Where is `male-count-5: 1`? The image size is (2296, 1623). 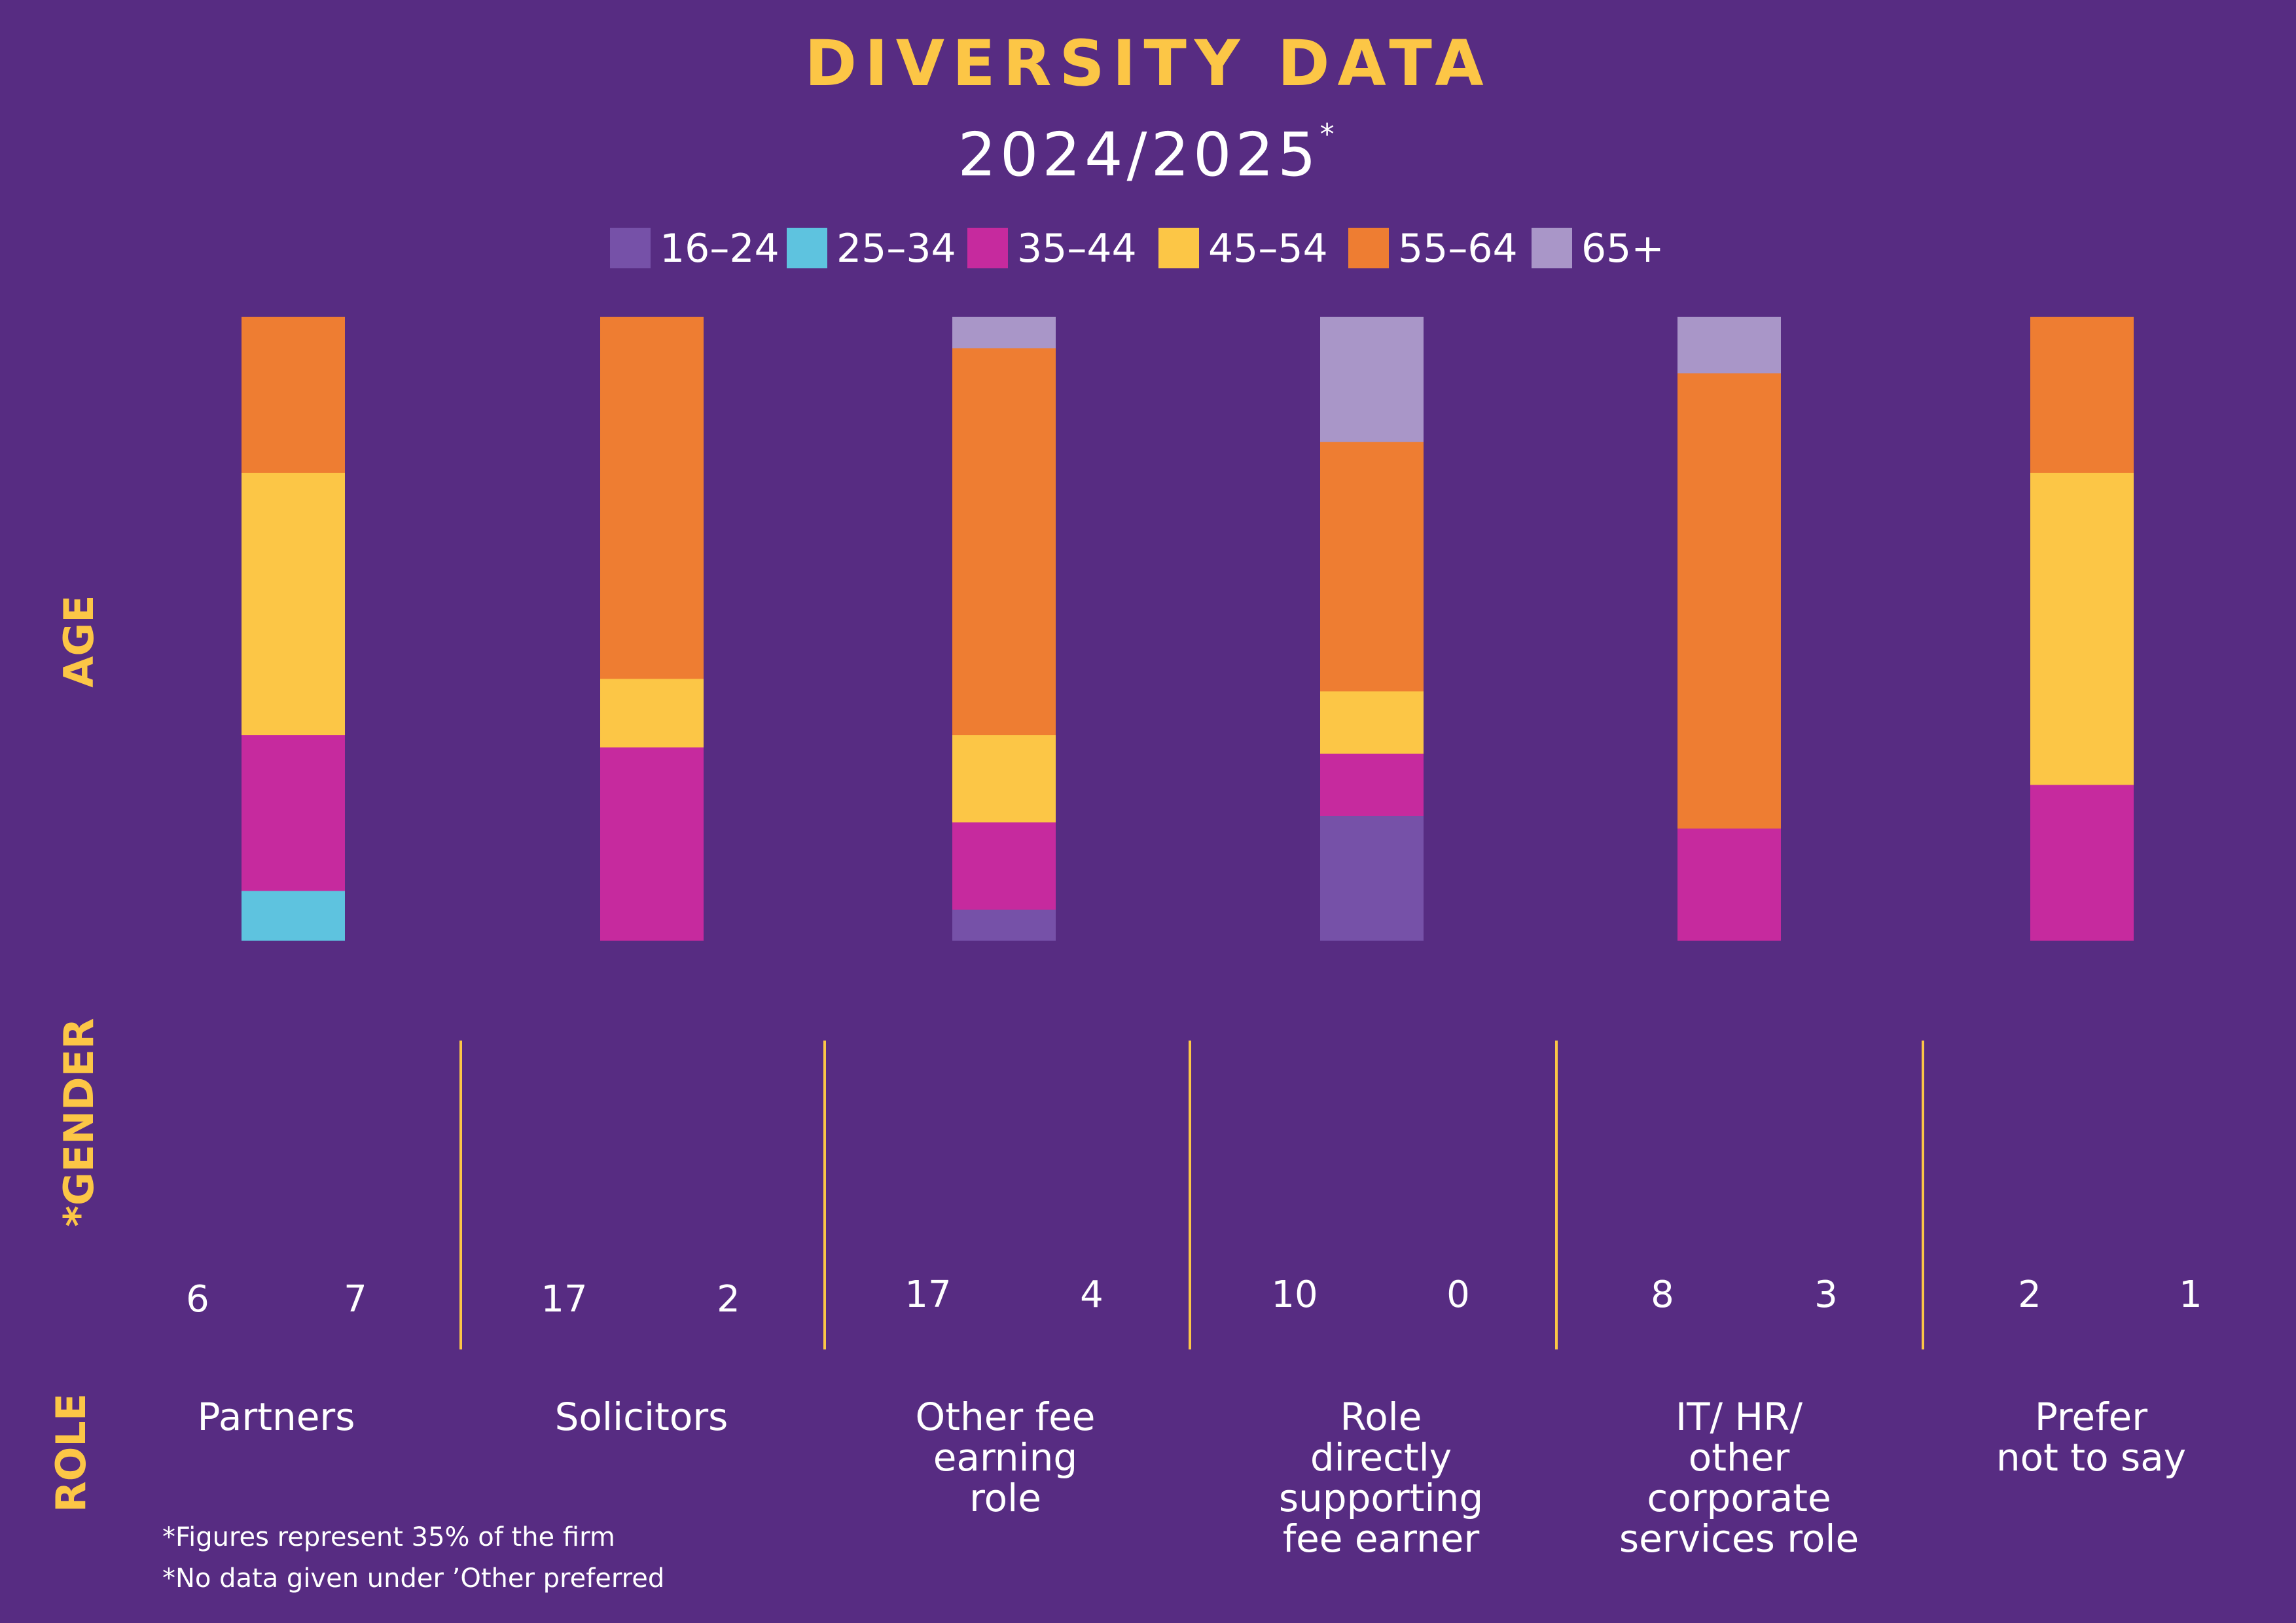 male-count-5: 1 is located at coordinates (2190, 1295).